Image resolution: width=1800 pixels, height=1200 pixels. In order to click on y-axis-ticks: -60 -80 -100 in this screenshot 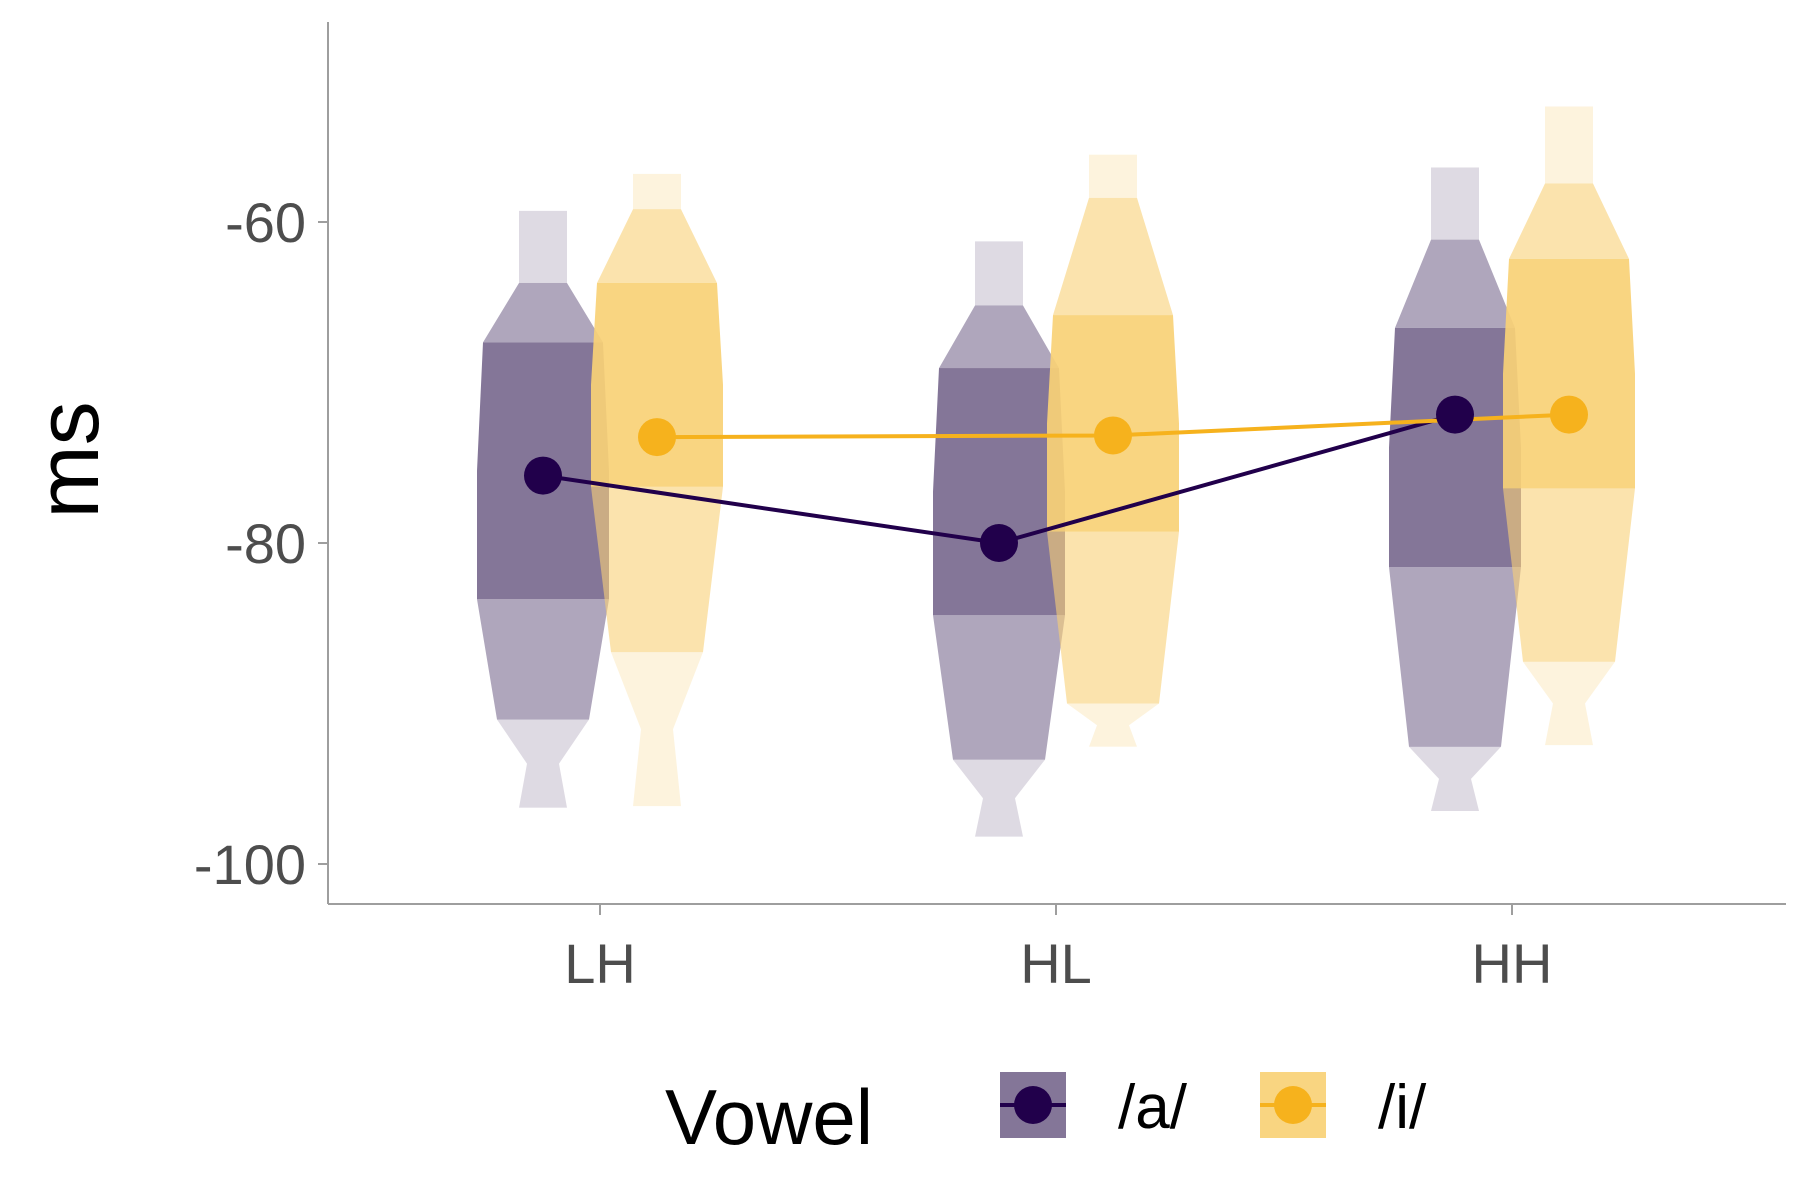, I will do `click(261, 543)`.